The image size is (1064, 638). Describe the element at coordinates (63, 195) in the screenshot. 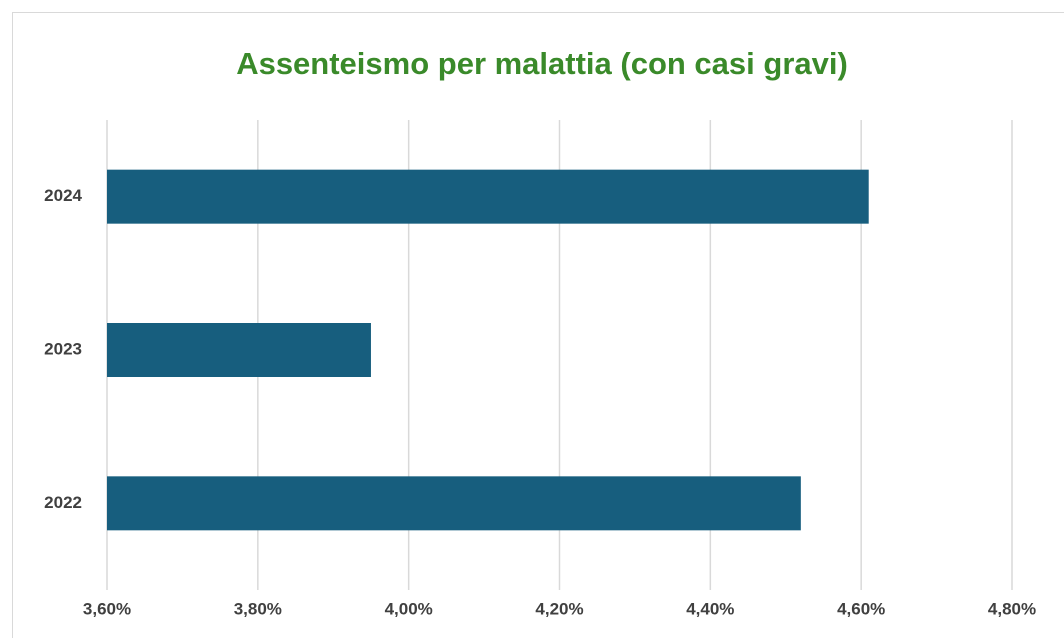

I see `y-tick-label: 2024` at that location.